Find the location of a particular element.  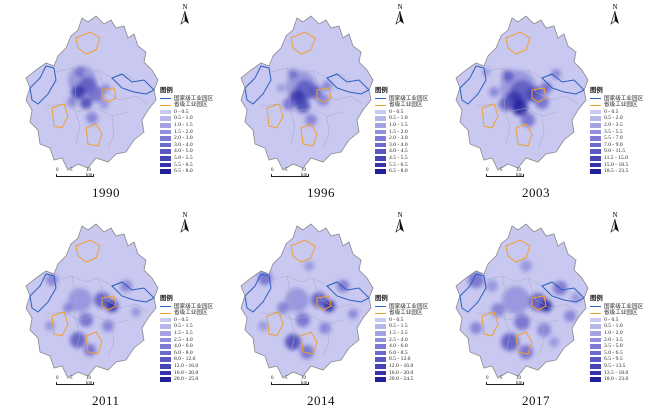

legend-class-label: 16.0 - 20.0 is located at coordinates (186, 372).